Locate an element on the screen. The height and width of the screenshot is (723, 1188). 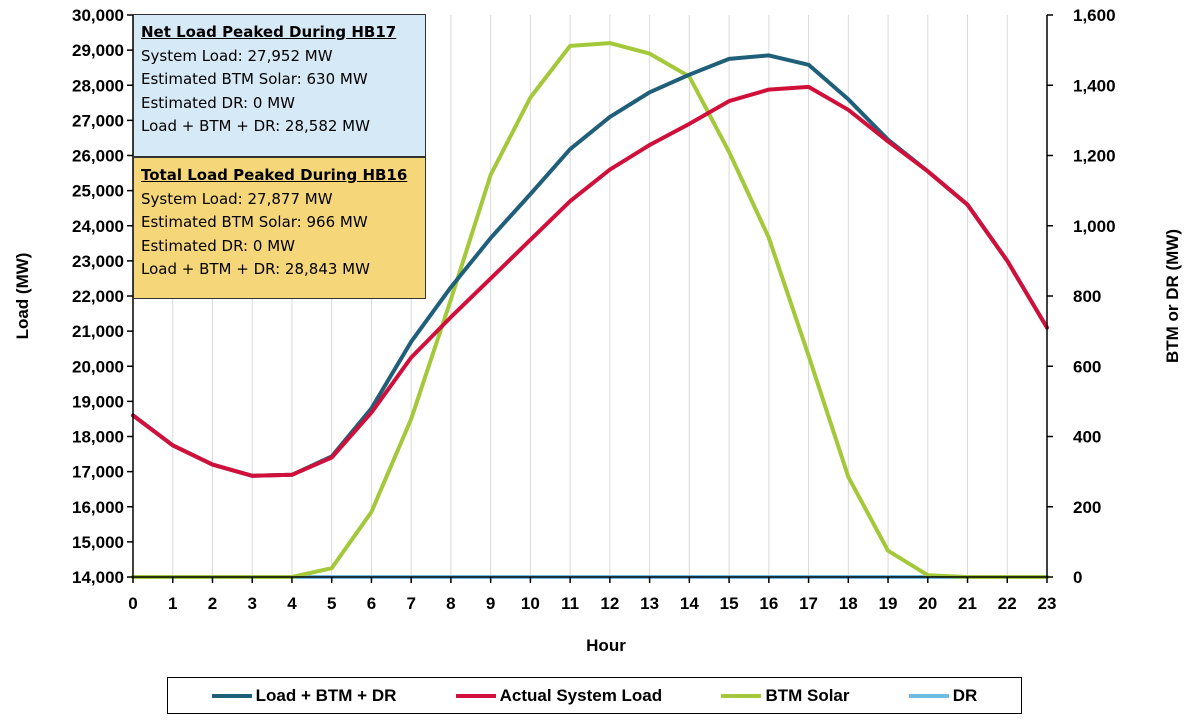
y-tick-label: 26,000 is located at coordinates (98, 156).